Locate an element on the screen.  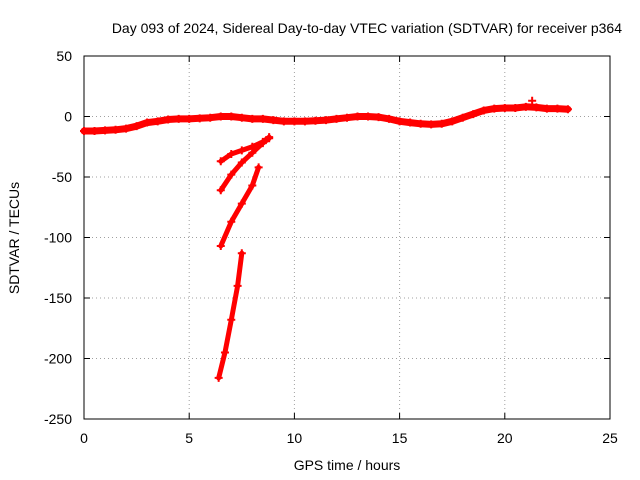
x-tick-label: 20 is located at coordinates (505, 438).